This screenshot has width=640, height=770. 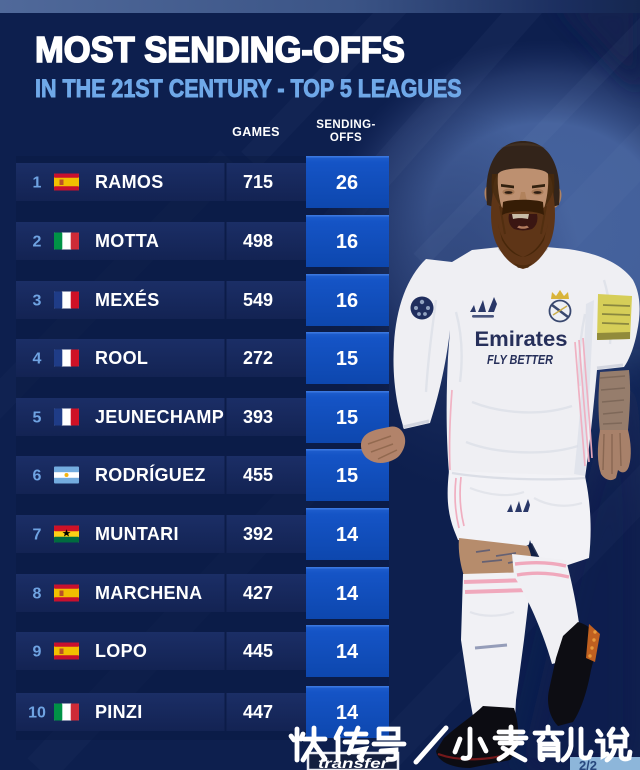 I want to click on svg-text: 272, so click(x=258, y=358).